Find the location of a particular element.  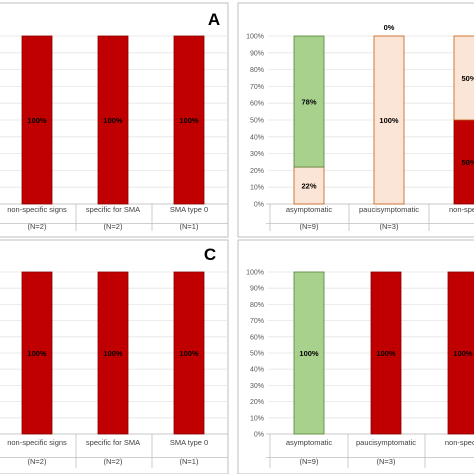

x-category-label: non-specifi is located at coordinates (459, 442).